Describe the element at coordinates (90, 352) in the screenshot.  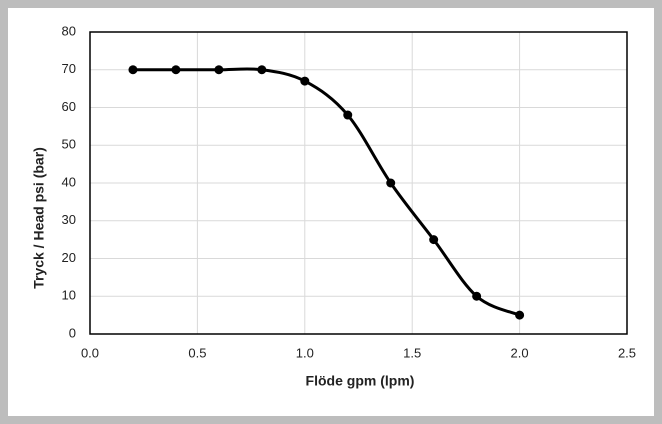
I see `x-tick-label: 0.0` at that location.